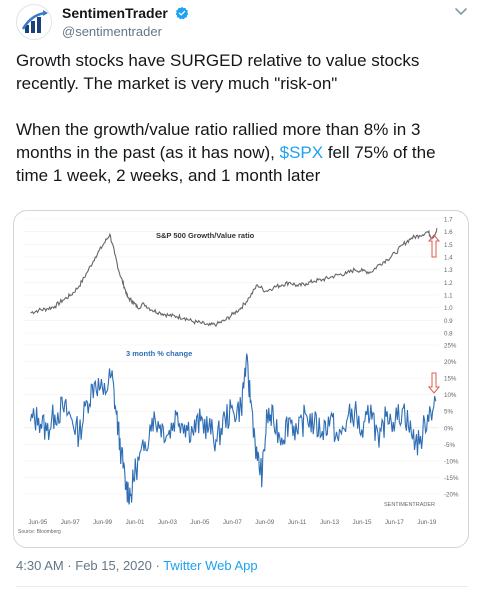  Describe the element at coordinates (242, 22) in the screenshot. I see `tweet-header: SentimenTrader @sentimentrader` at that location.